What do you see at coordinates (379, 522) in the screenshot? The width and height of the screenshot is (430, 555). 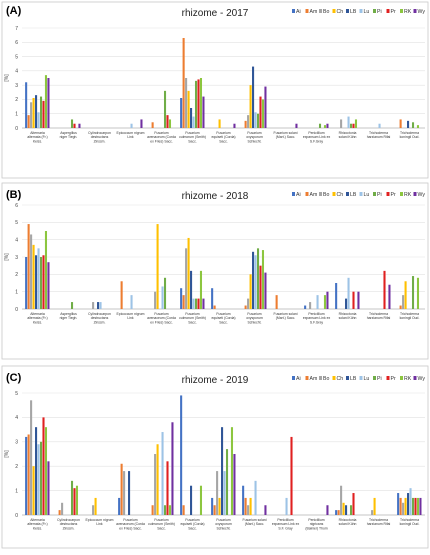 I see `x-tick-label: Trichoderma harzianum Rifai` at bounding box center [379, 522].